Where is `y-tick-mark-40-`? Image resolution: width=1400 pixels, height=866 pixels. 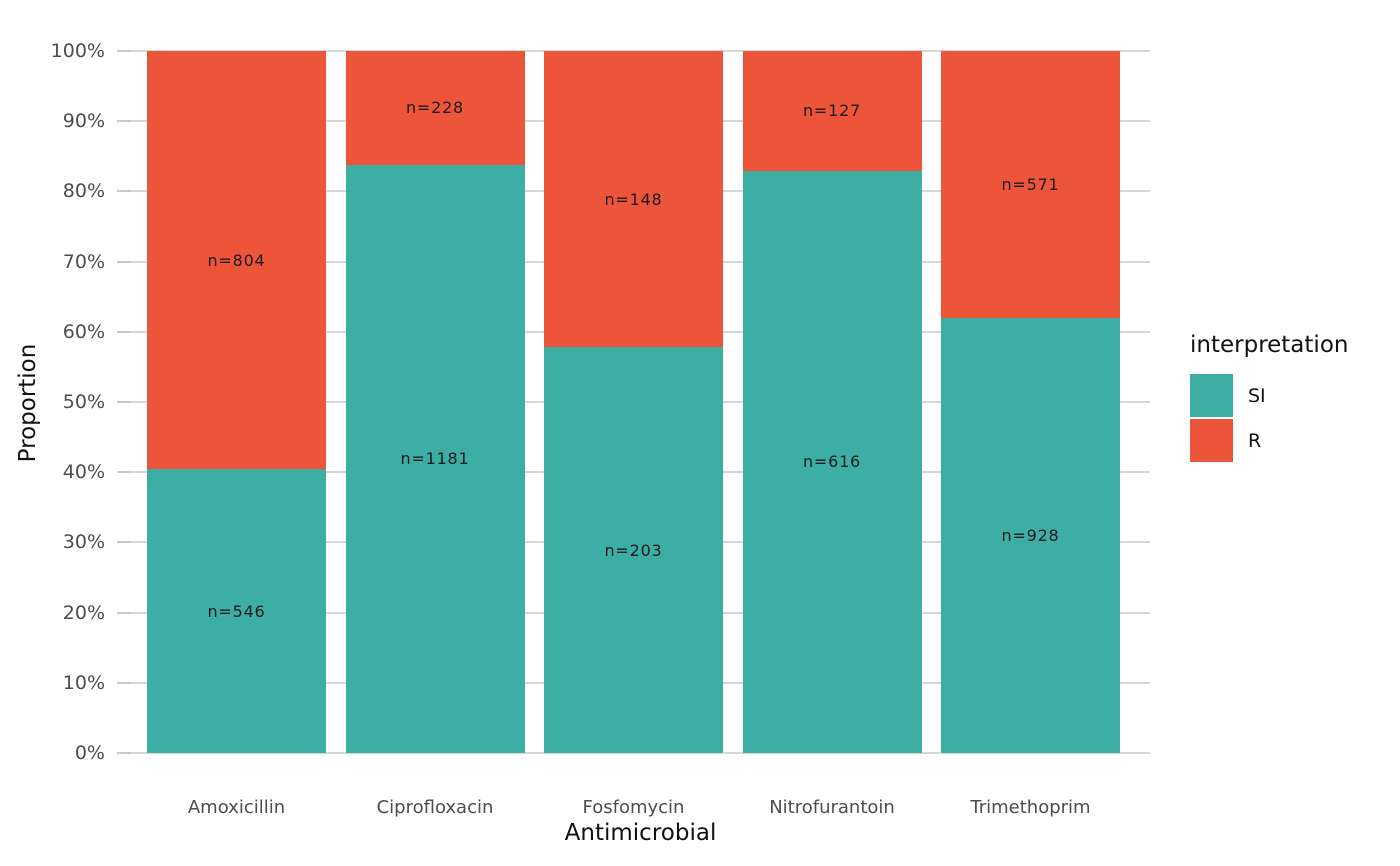 y-tick-mark-40- is located at coordinates (124, 472).